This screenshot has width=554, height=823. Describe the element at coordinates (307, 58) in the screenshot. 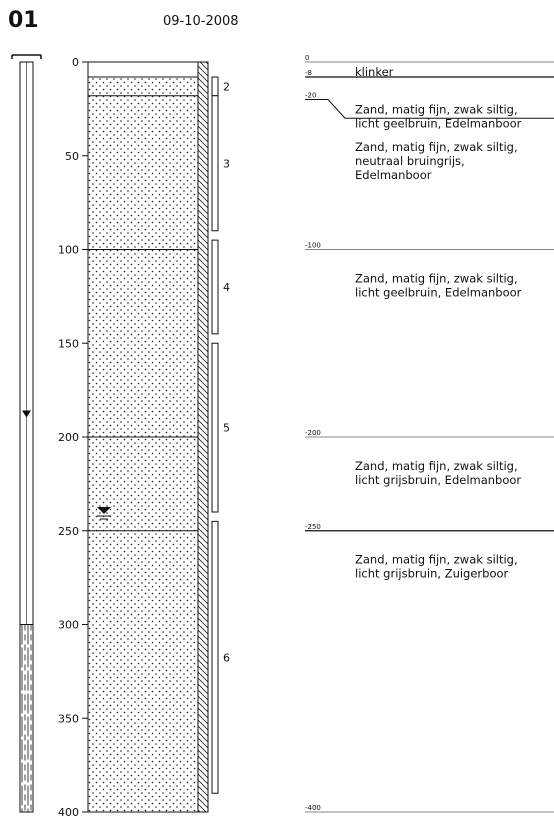

I see `depth-label: 0` at that location.